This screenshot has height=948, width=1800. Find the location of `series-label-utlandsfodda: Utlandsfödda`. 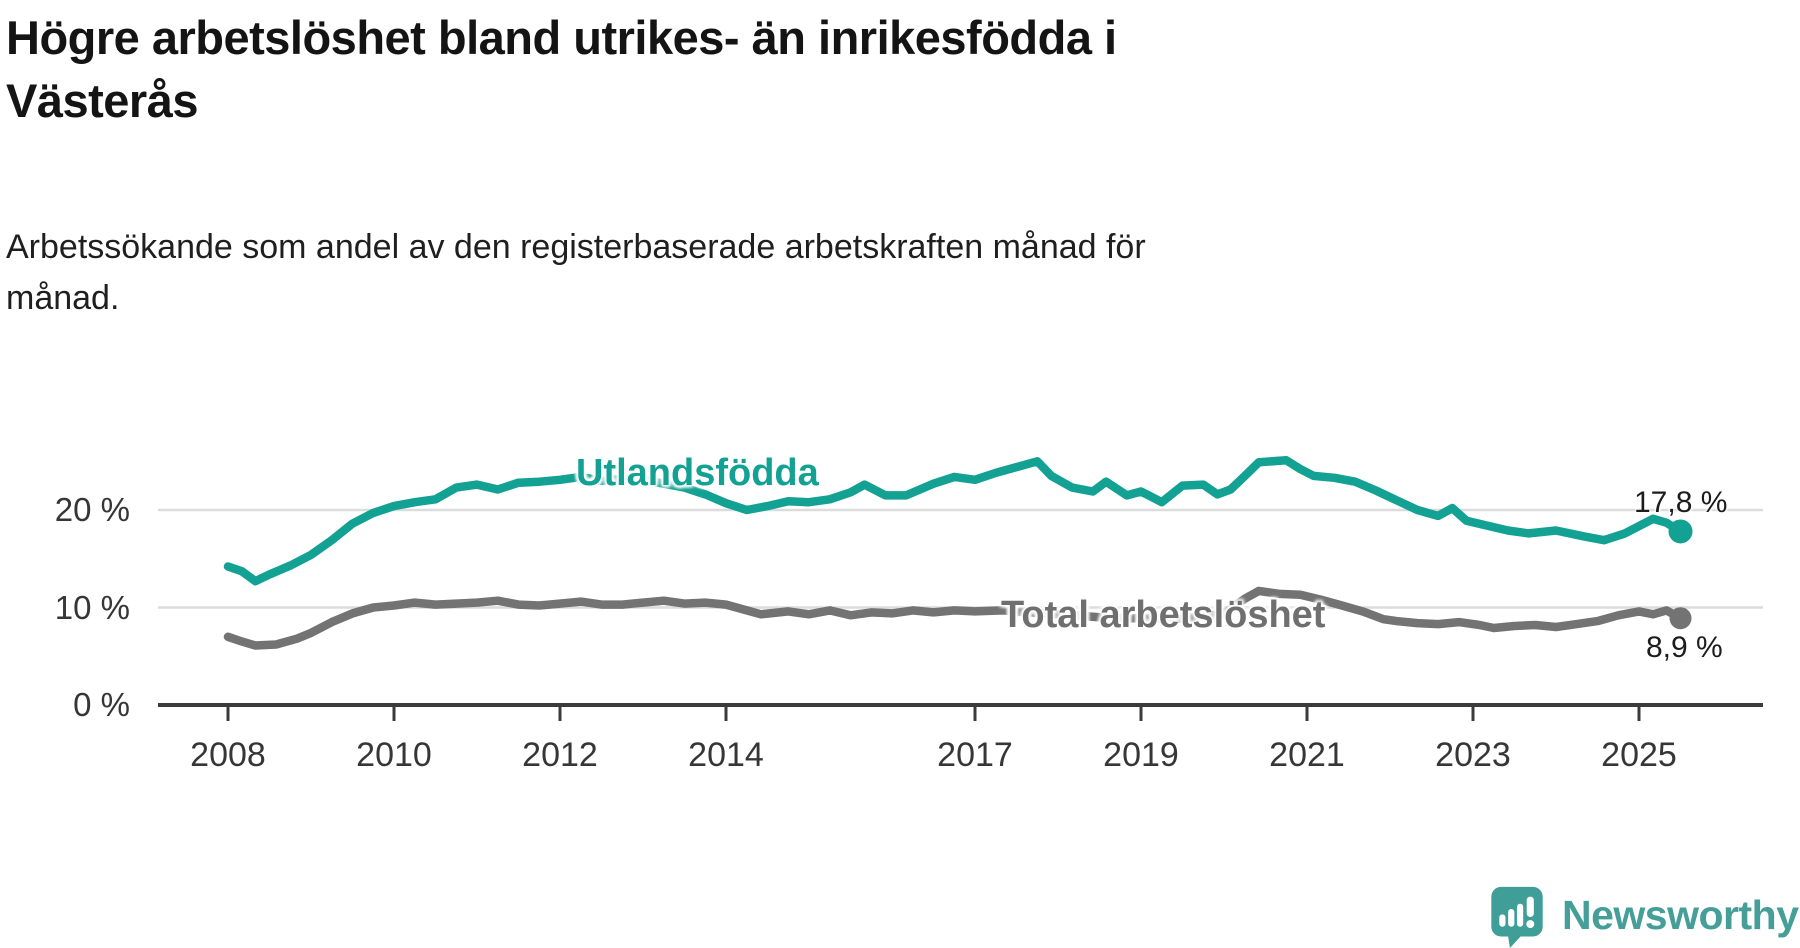

series-label-utlandsfodda: Utlandsfödda is located at coordinates (697, 473).